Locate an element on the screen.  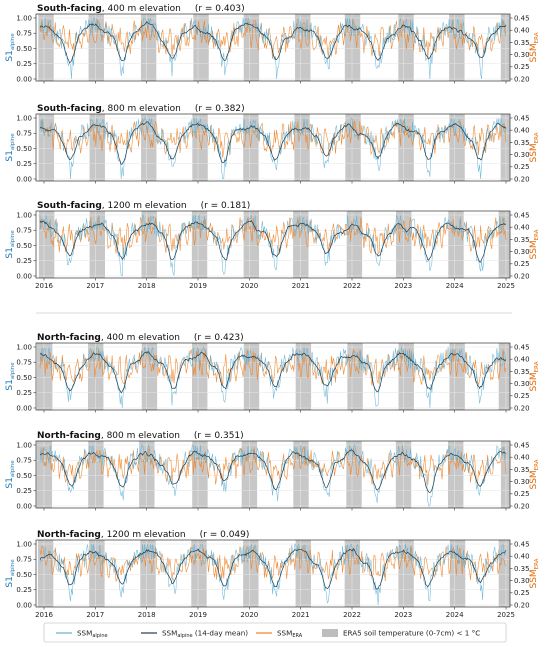
x-tick-label: 2021 is located at coordinates (301, 286).